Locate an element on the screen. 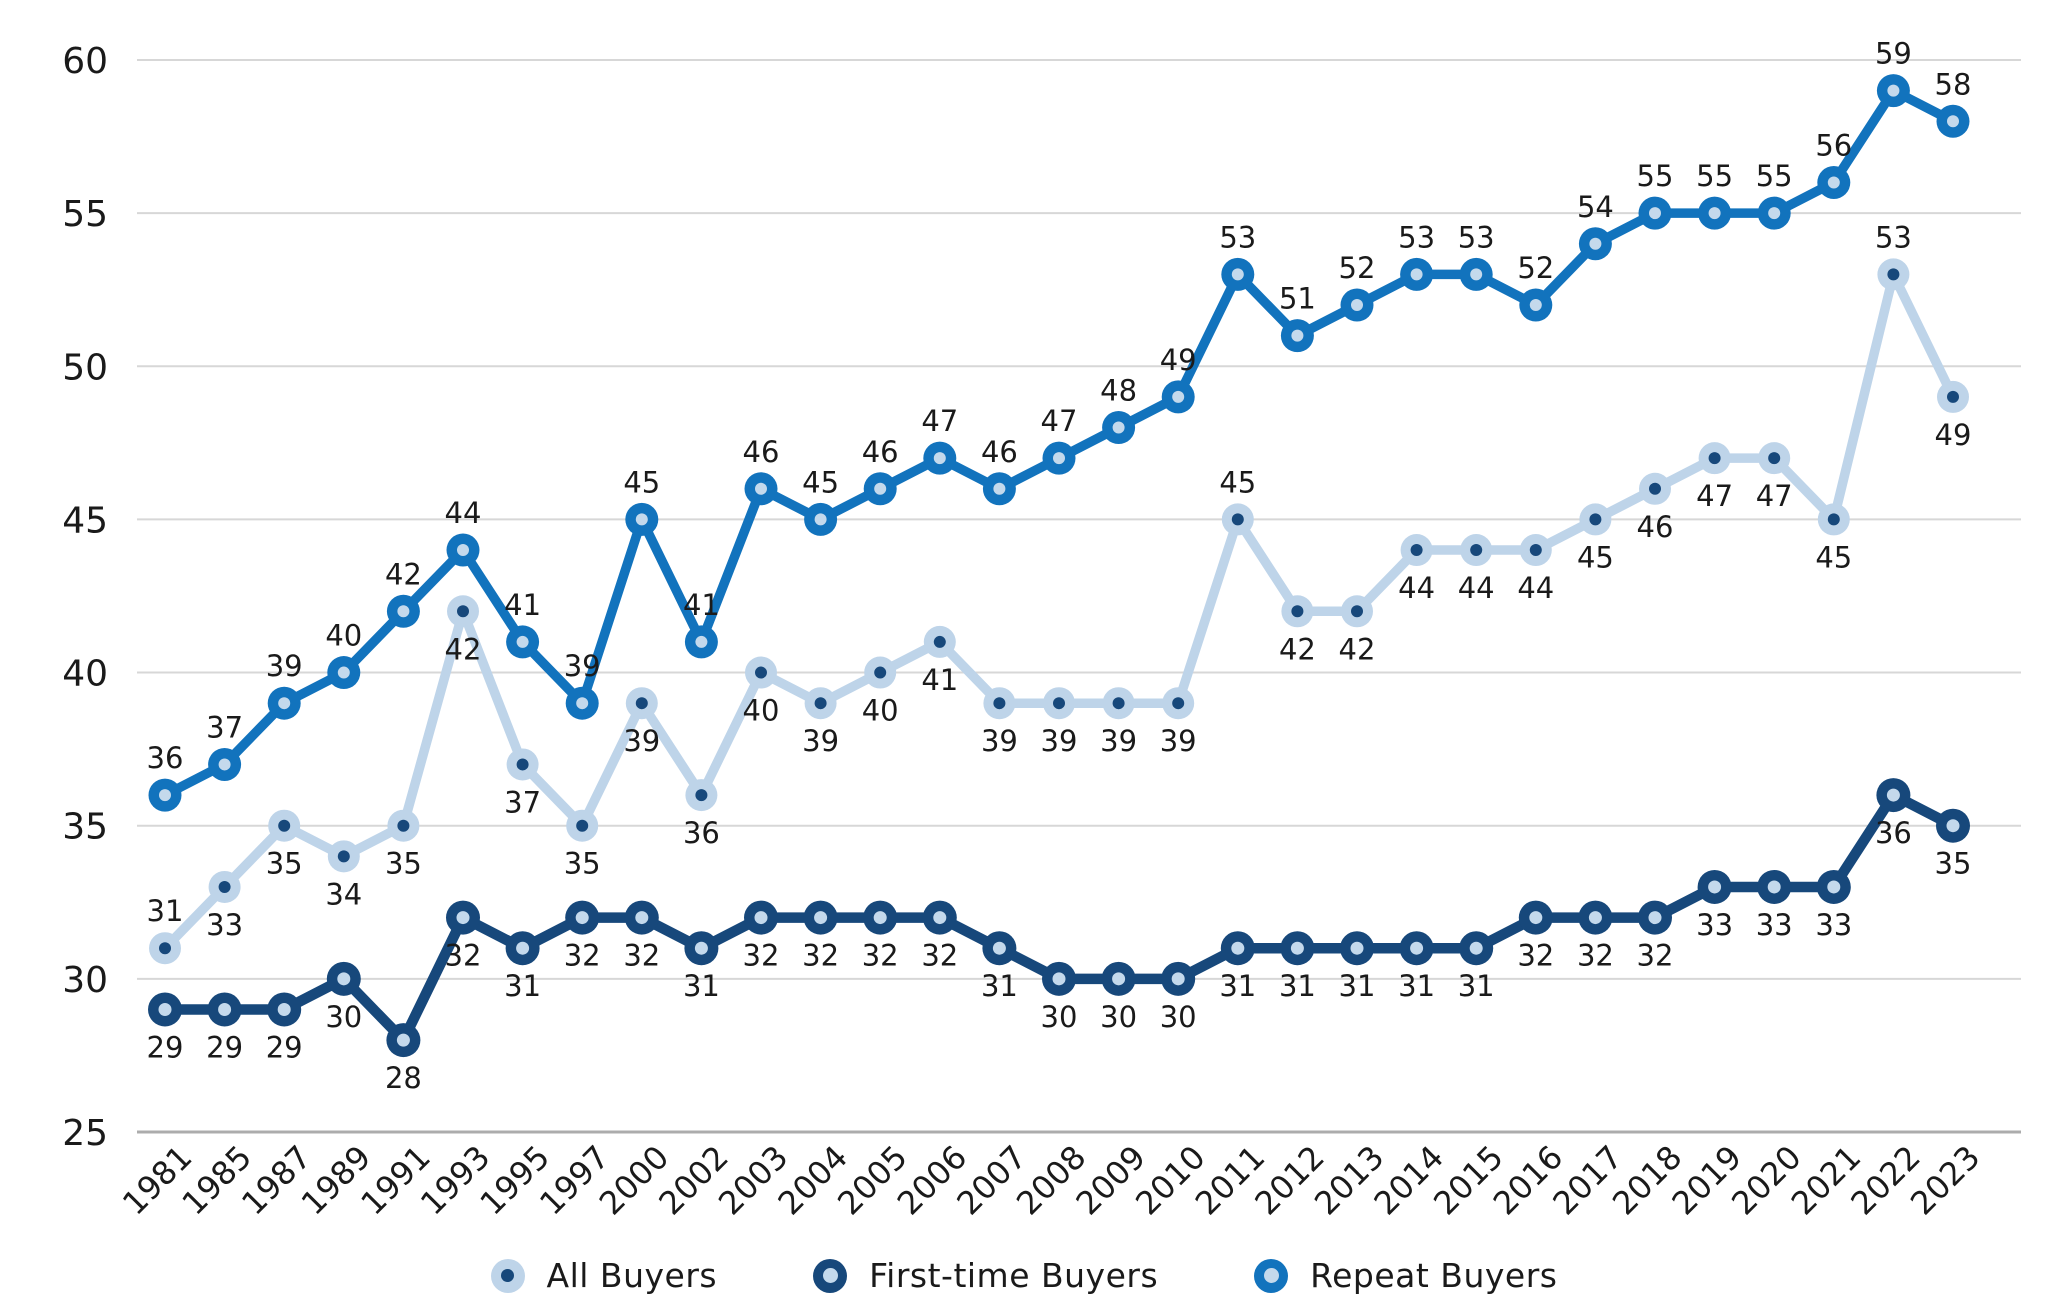  x-tick-label: 1995 is located at coordinates (515, 1180).